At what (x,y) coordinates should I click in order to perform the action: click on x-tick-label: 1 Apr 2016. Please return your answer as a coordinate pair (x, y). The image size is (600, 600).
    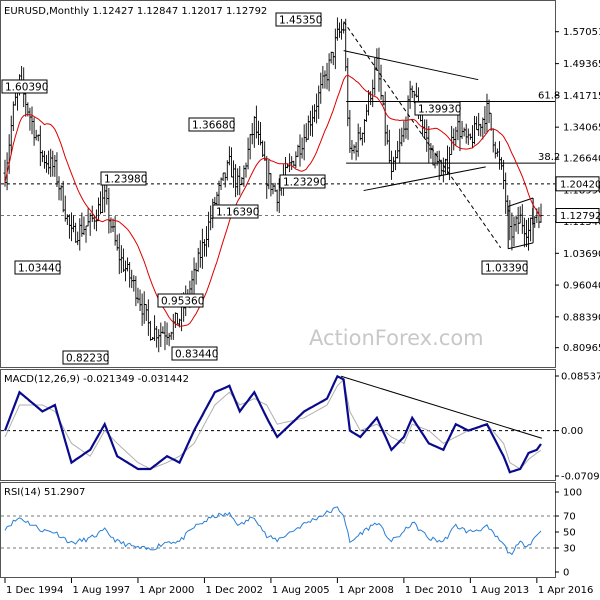
    Looking at the image, I should click on (565, 590).